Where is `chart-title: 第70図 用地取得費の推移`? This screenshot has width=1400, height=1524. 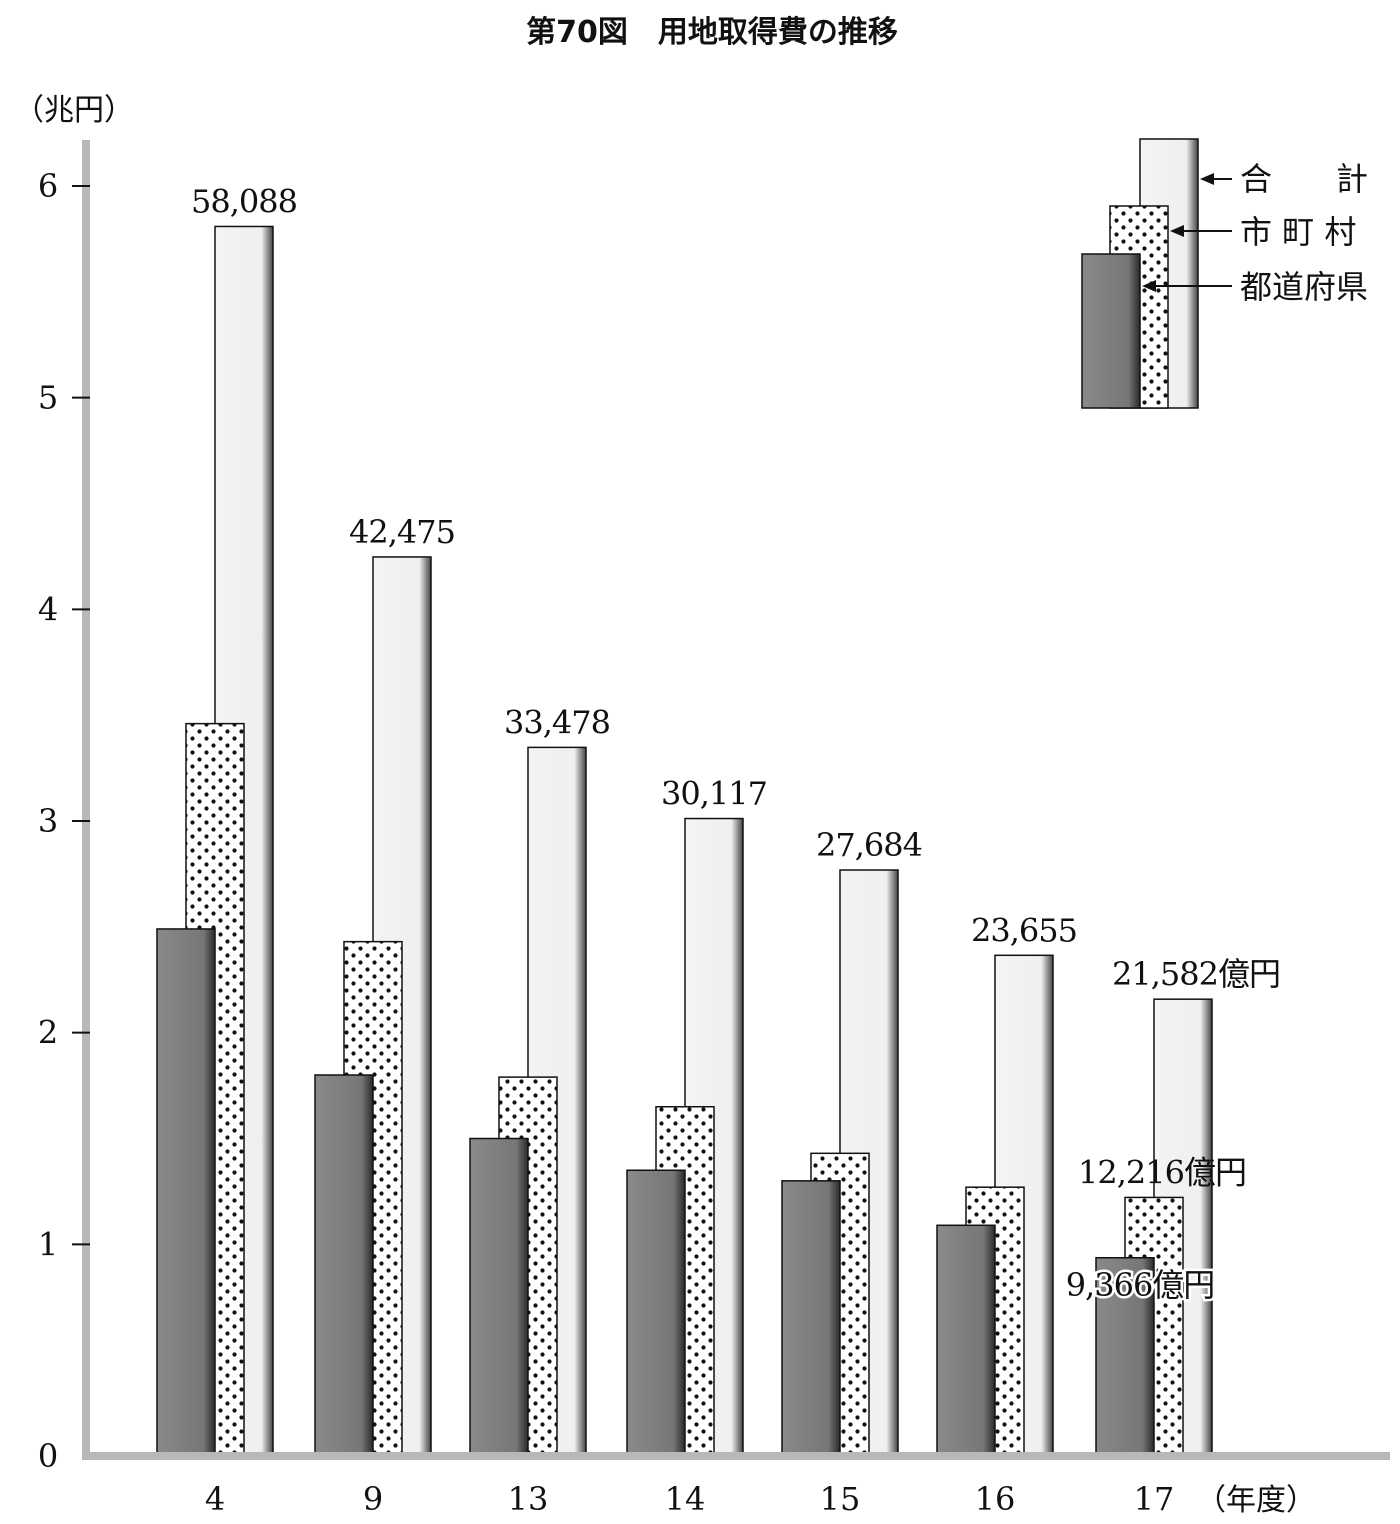
chart-title: 第70図 用地取得費の推移 is located at coordinates (712, 32).